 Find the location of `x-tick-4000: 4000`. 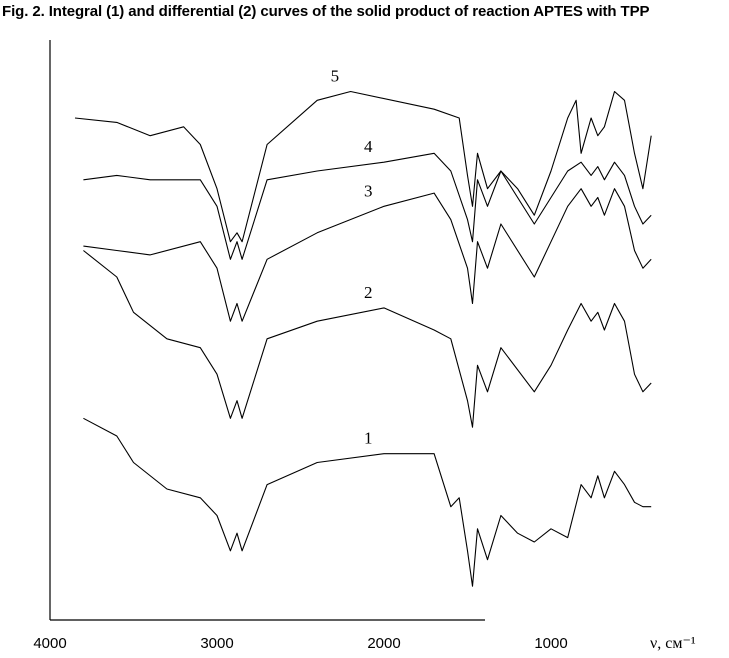

x-tick-4000: 4000 is located at coordinates (49, 643).